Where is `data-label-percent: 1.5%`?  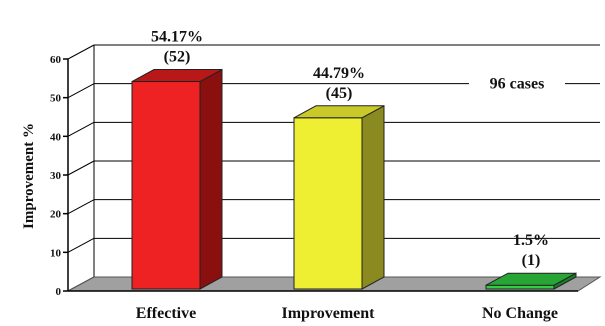
data-label-percent: 1.5% is located at coordinates (531, 240).